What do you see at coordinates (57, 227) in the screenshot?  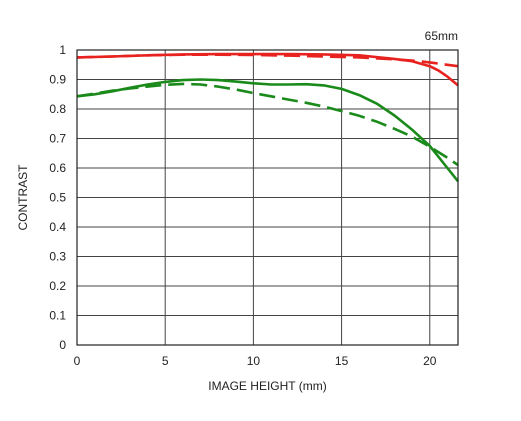 I see `y-tick-label: 0.4` at bounding box center [57, 227].